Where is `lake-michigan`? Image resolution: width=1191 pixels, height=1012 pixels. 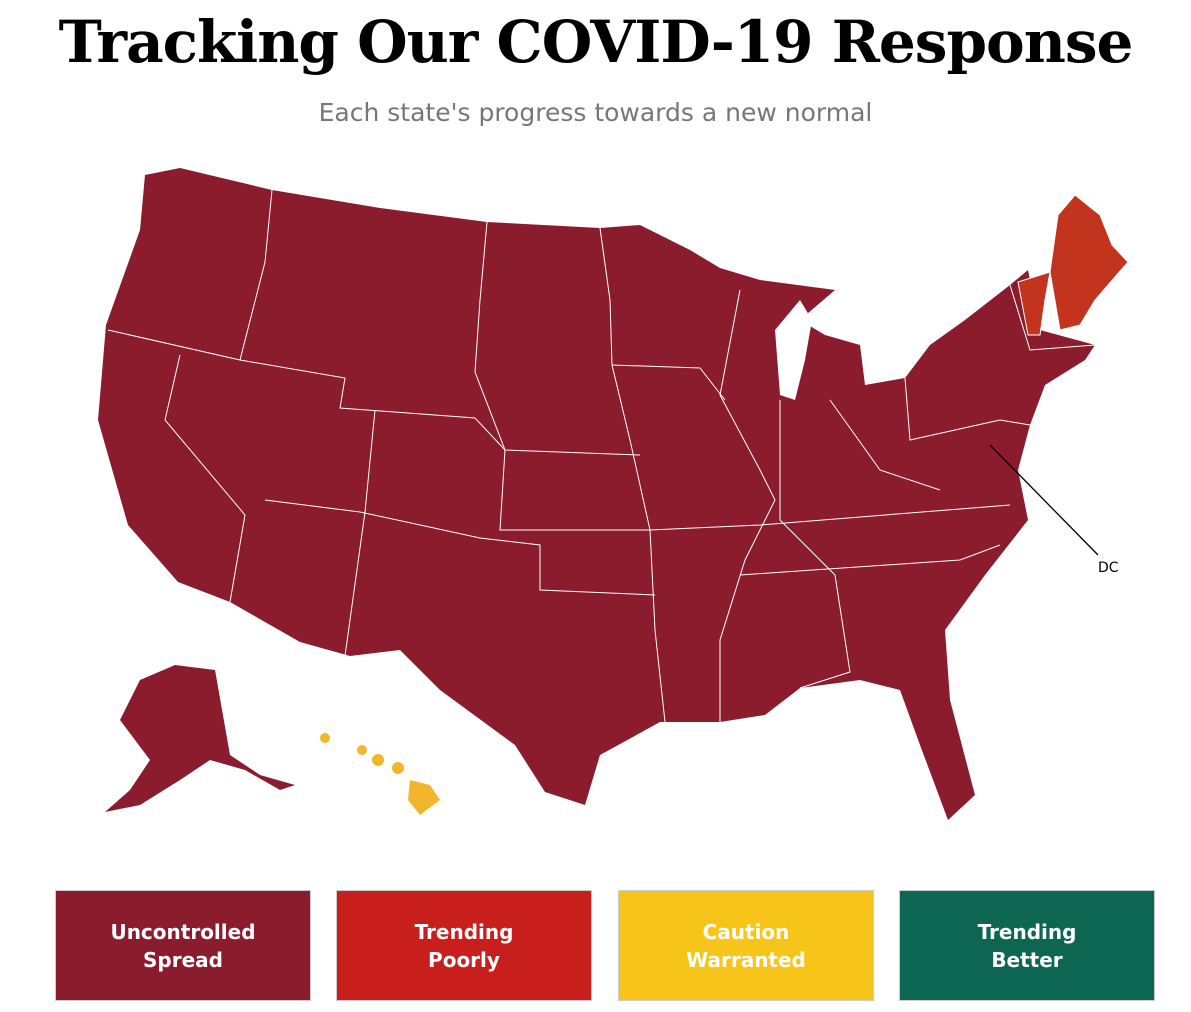 lake-michigan is located at coordinates (793, 350).